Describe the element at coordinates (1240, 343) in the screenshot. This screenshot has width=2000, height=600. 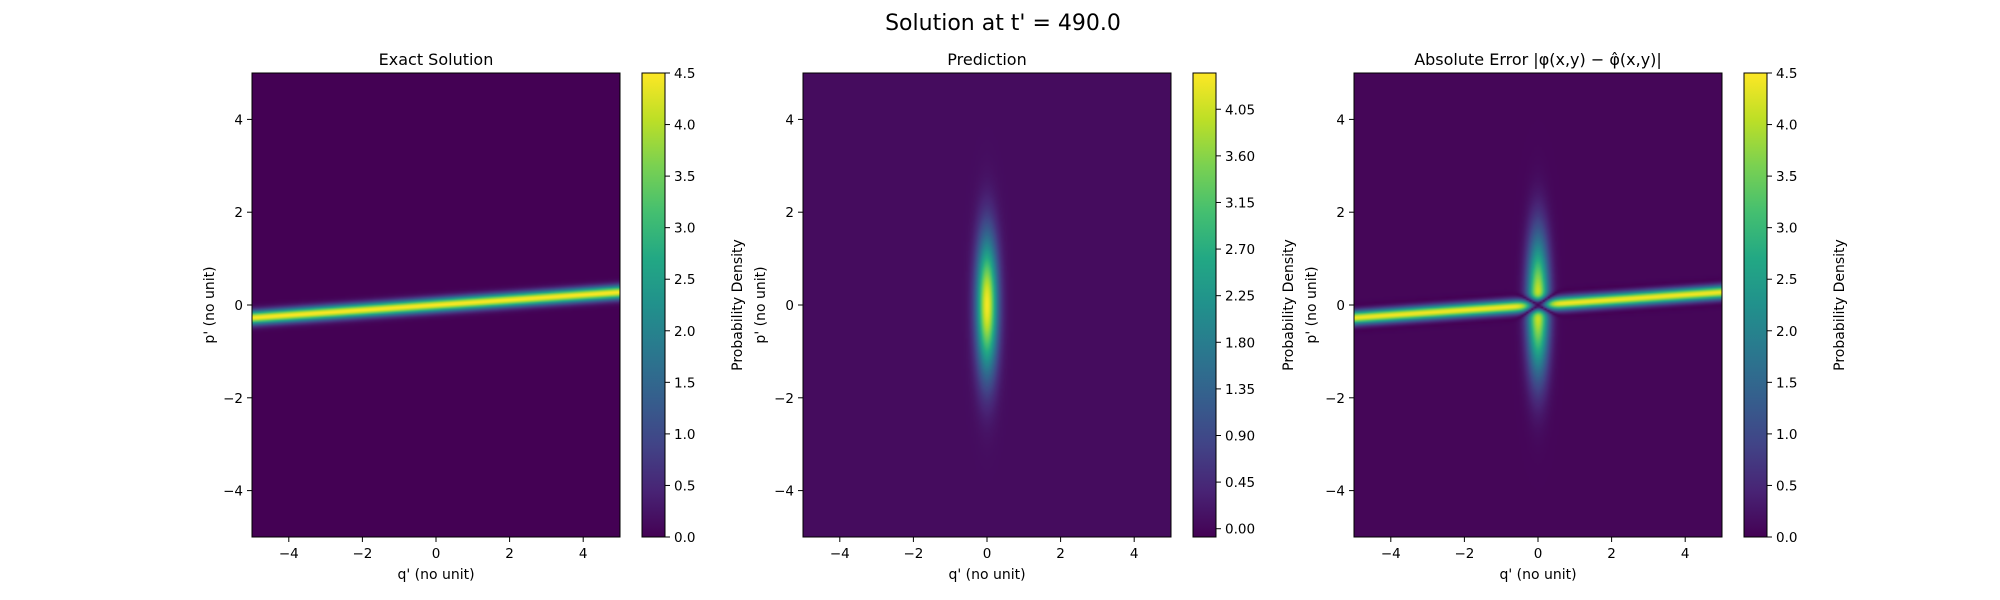
I see `colorbar-tick-label: 1.80` at that location.